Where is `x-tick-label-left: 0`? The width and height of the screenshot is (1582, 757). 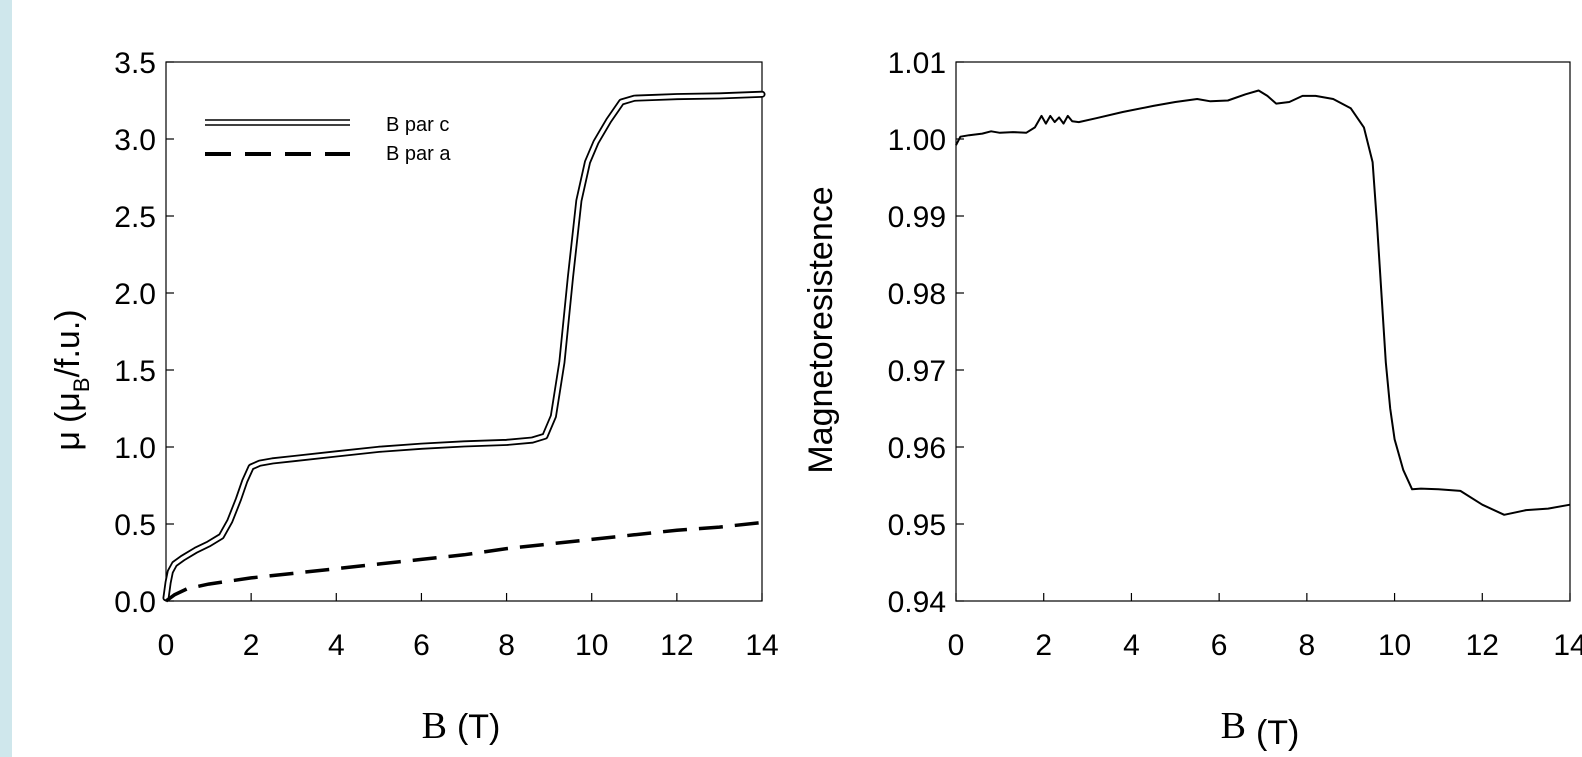
x-tick-label-left: 0 is located at coordinates (166, 645).